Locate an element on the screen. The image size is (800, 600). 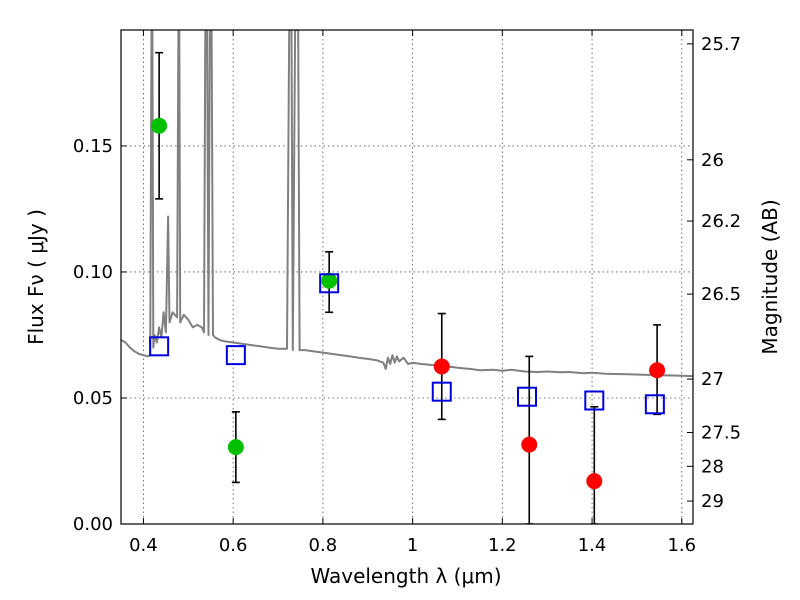
x-tick-label: 0.8 is located at coordinates (323, 545).